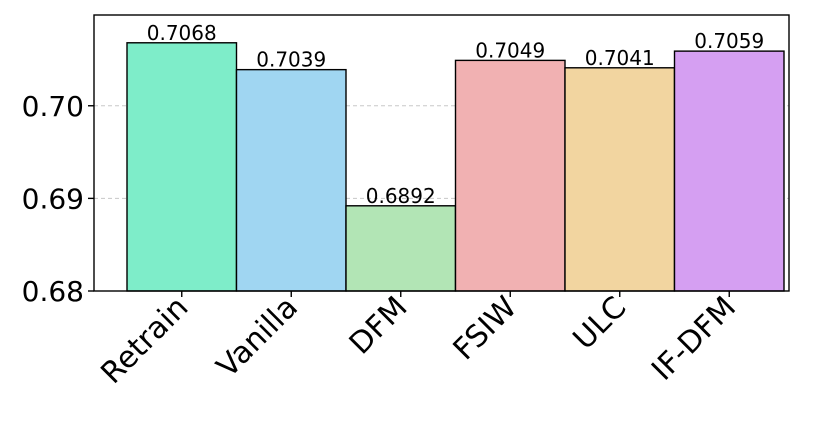 The height and width of the screenshot is (426, 831). What do you see at coordinates (182, 167) in the screenshot?
I see `bar-retrain` at bounding box center [182, 167].